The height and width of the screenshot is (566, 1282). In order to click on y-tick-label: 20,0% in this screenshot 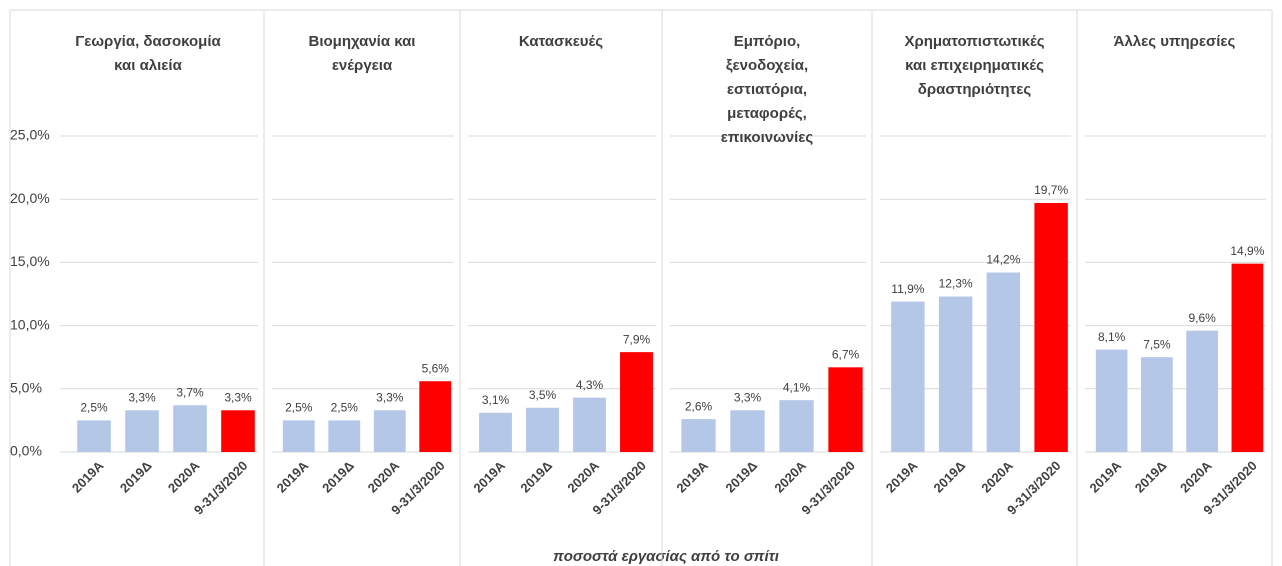, I will do `click(30, 198)`.